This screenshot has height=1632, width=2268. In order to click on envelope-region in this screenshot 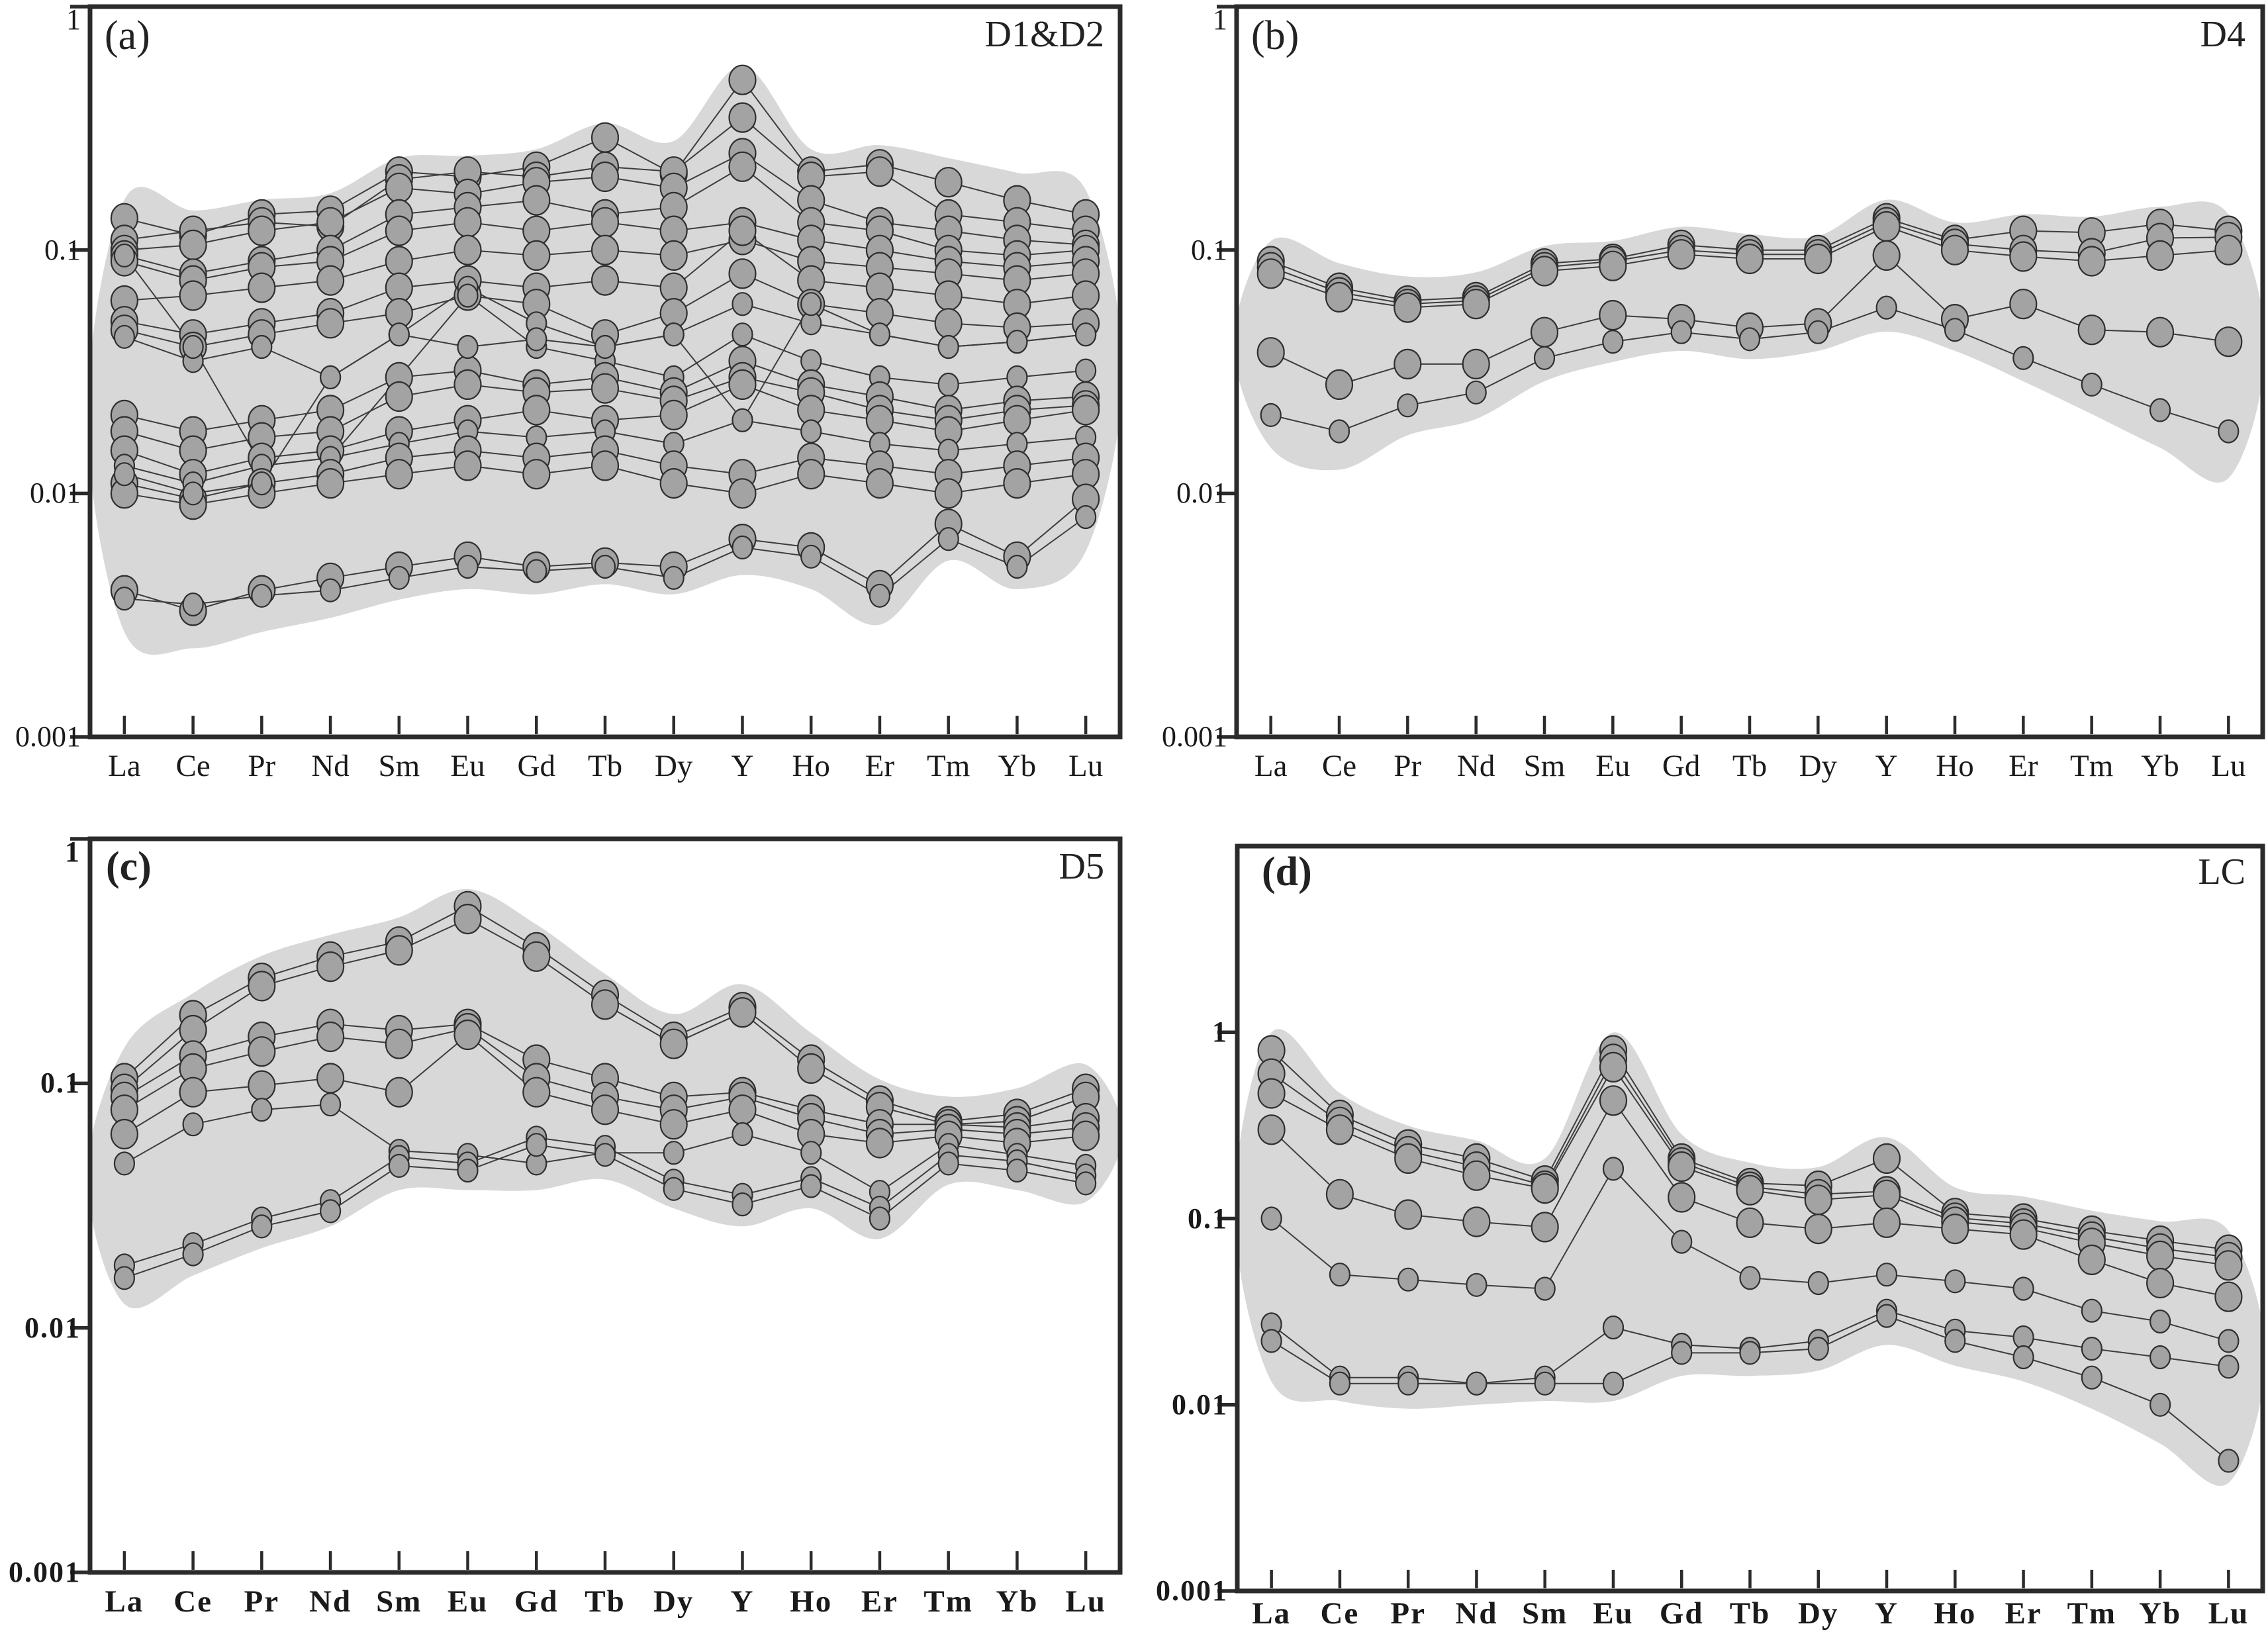, I will do `click(1750, 1257)`.